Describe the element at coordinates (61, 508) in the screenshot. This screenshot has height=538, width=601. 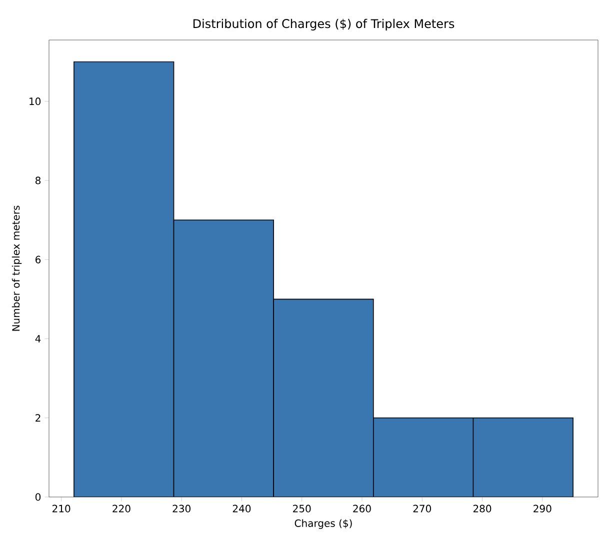
I see `x-tick-label: 210` at that location.